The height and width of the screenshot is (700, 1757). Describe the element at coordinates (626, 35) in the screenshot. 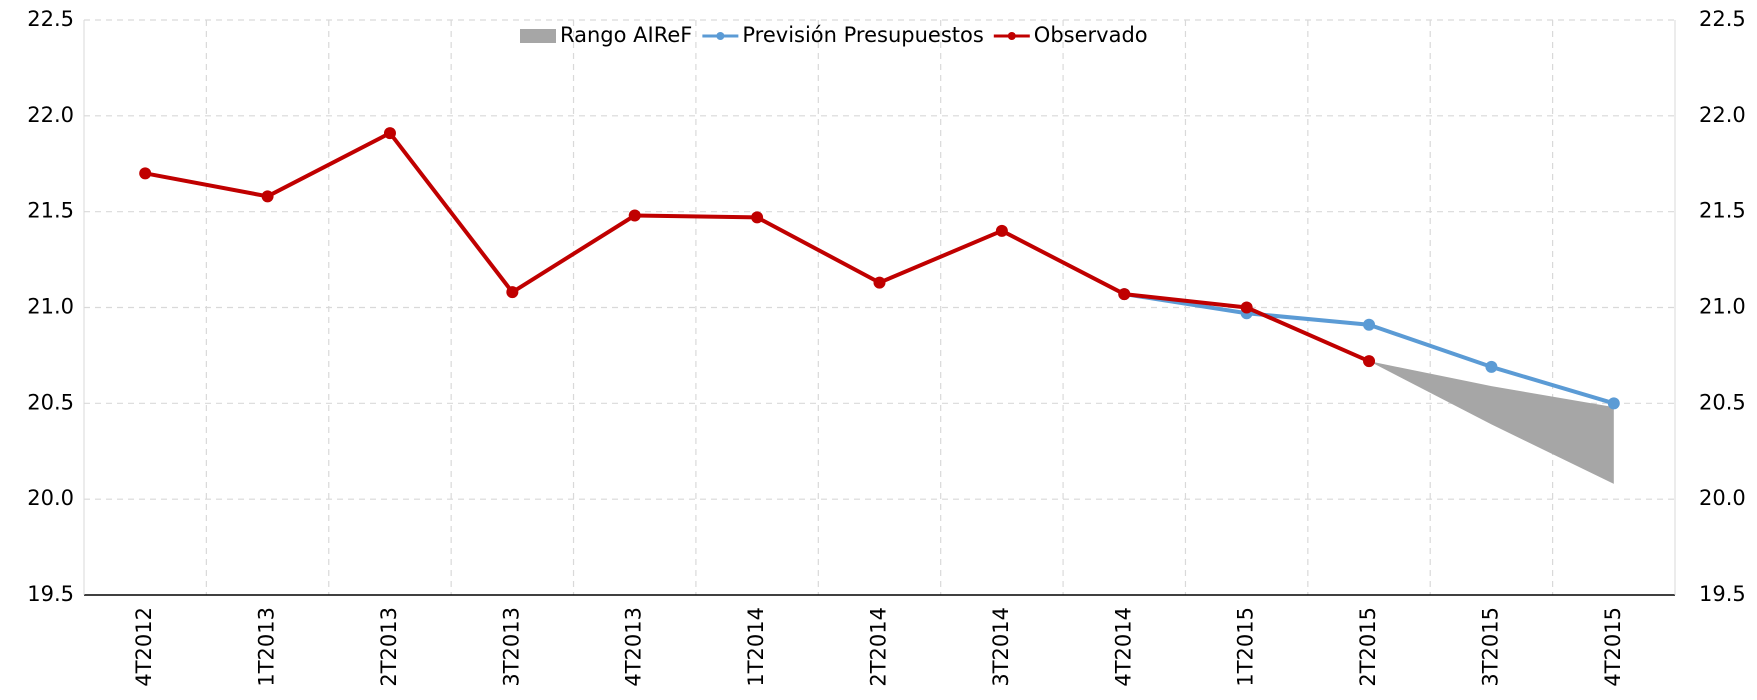

I see `legend-label: Rango AIReF` at that location.